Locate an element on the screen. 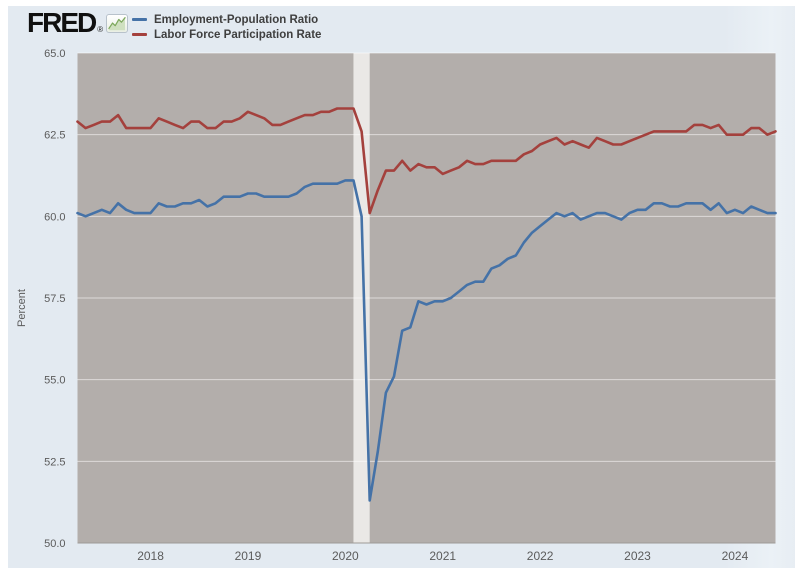 The width and height of the screenshot is (800, 581). x-axis-tick-label: 2024 is located at coordinates (735, 556).